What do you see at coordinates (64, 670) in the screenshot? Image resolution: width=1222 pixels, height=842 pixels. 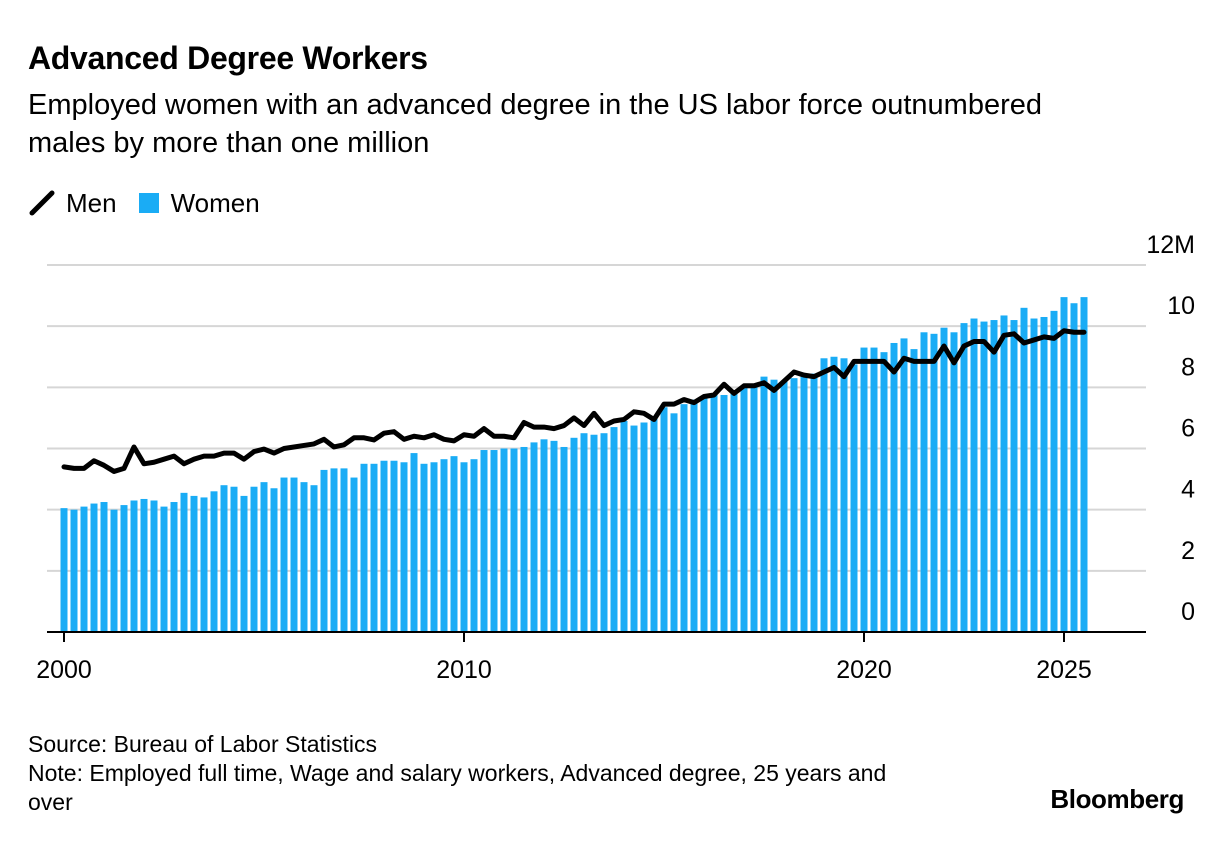 I see `x-tick-label: 2000` at bounding box center [64, 670].